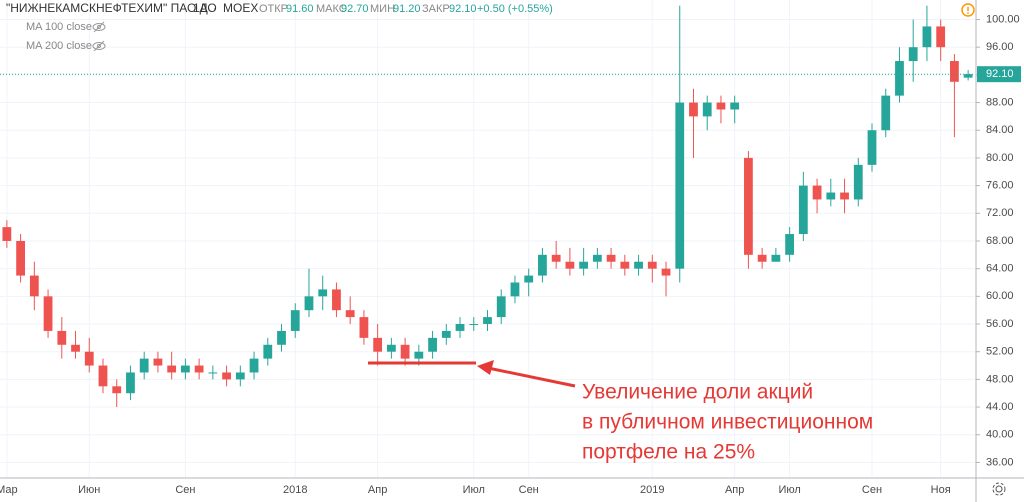 The image size is (1024, 502). I want to click on annotation-arrow, so click(531, 377).